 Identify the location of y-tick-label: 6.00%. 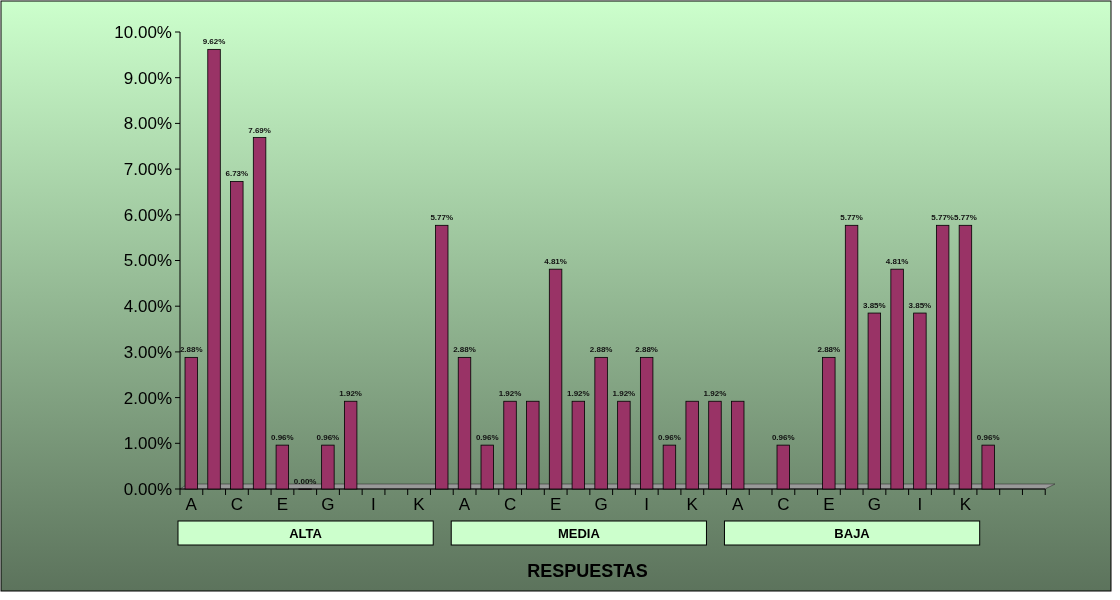
(147, 215).